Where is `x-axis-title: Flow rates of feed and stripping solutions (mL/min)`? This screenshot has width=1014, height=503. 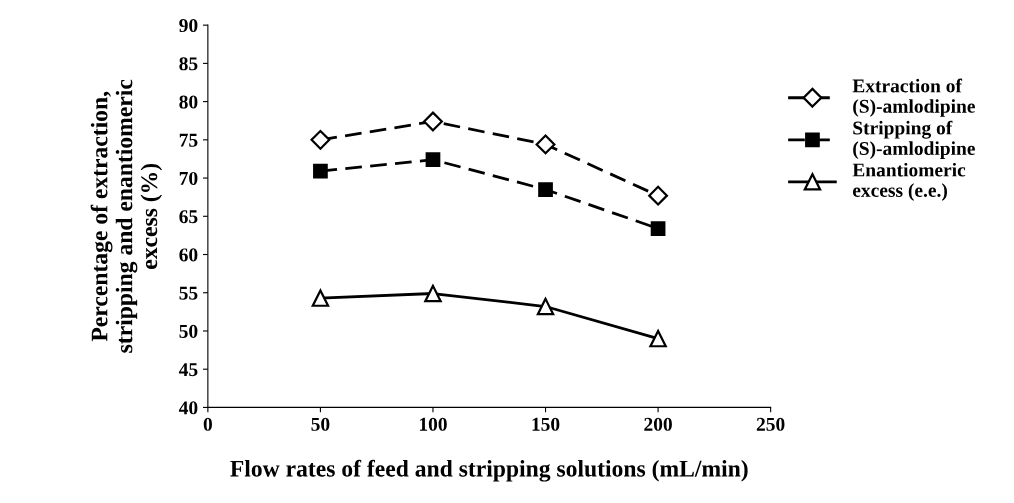 x-axis-title: Flow rates of feed and stripping solutions (mL/min) is located at coordinates (489, 470).